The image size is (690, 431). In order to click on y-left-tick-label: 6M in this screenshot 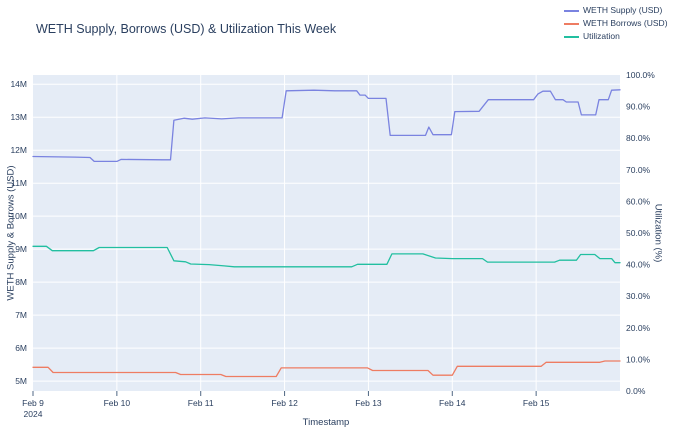, I will do `click(21, 348)`.